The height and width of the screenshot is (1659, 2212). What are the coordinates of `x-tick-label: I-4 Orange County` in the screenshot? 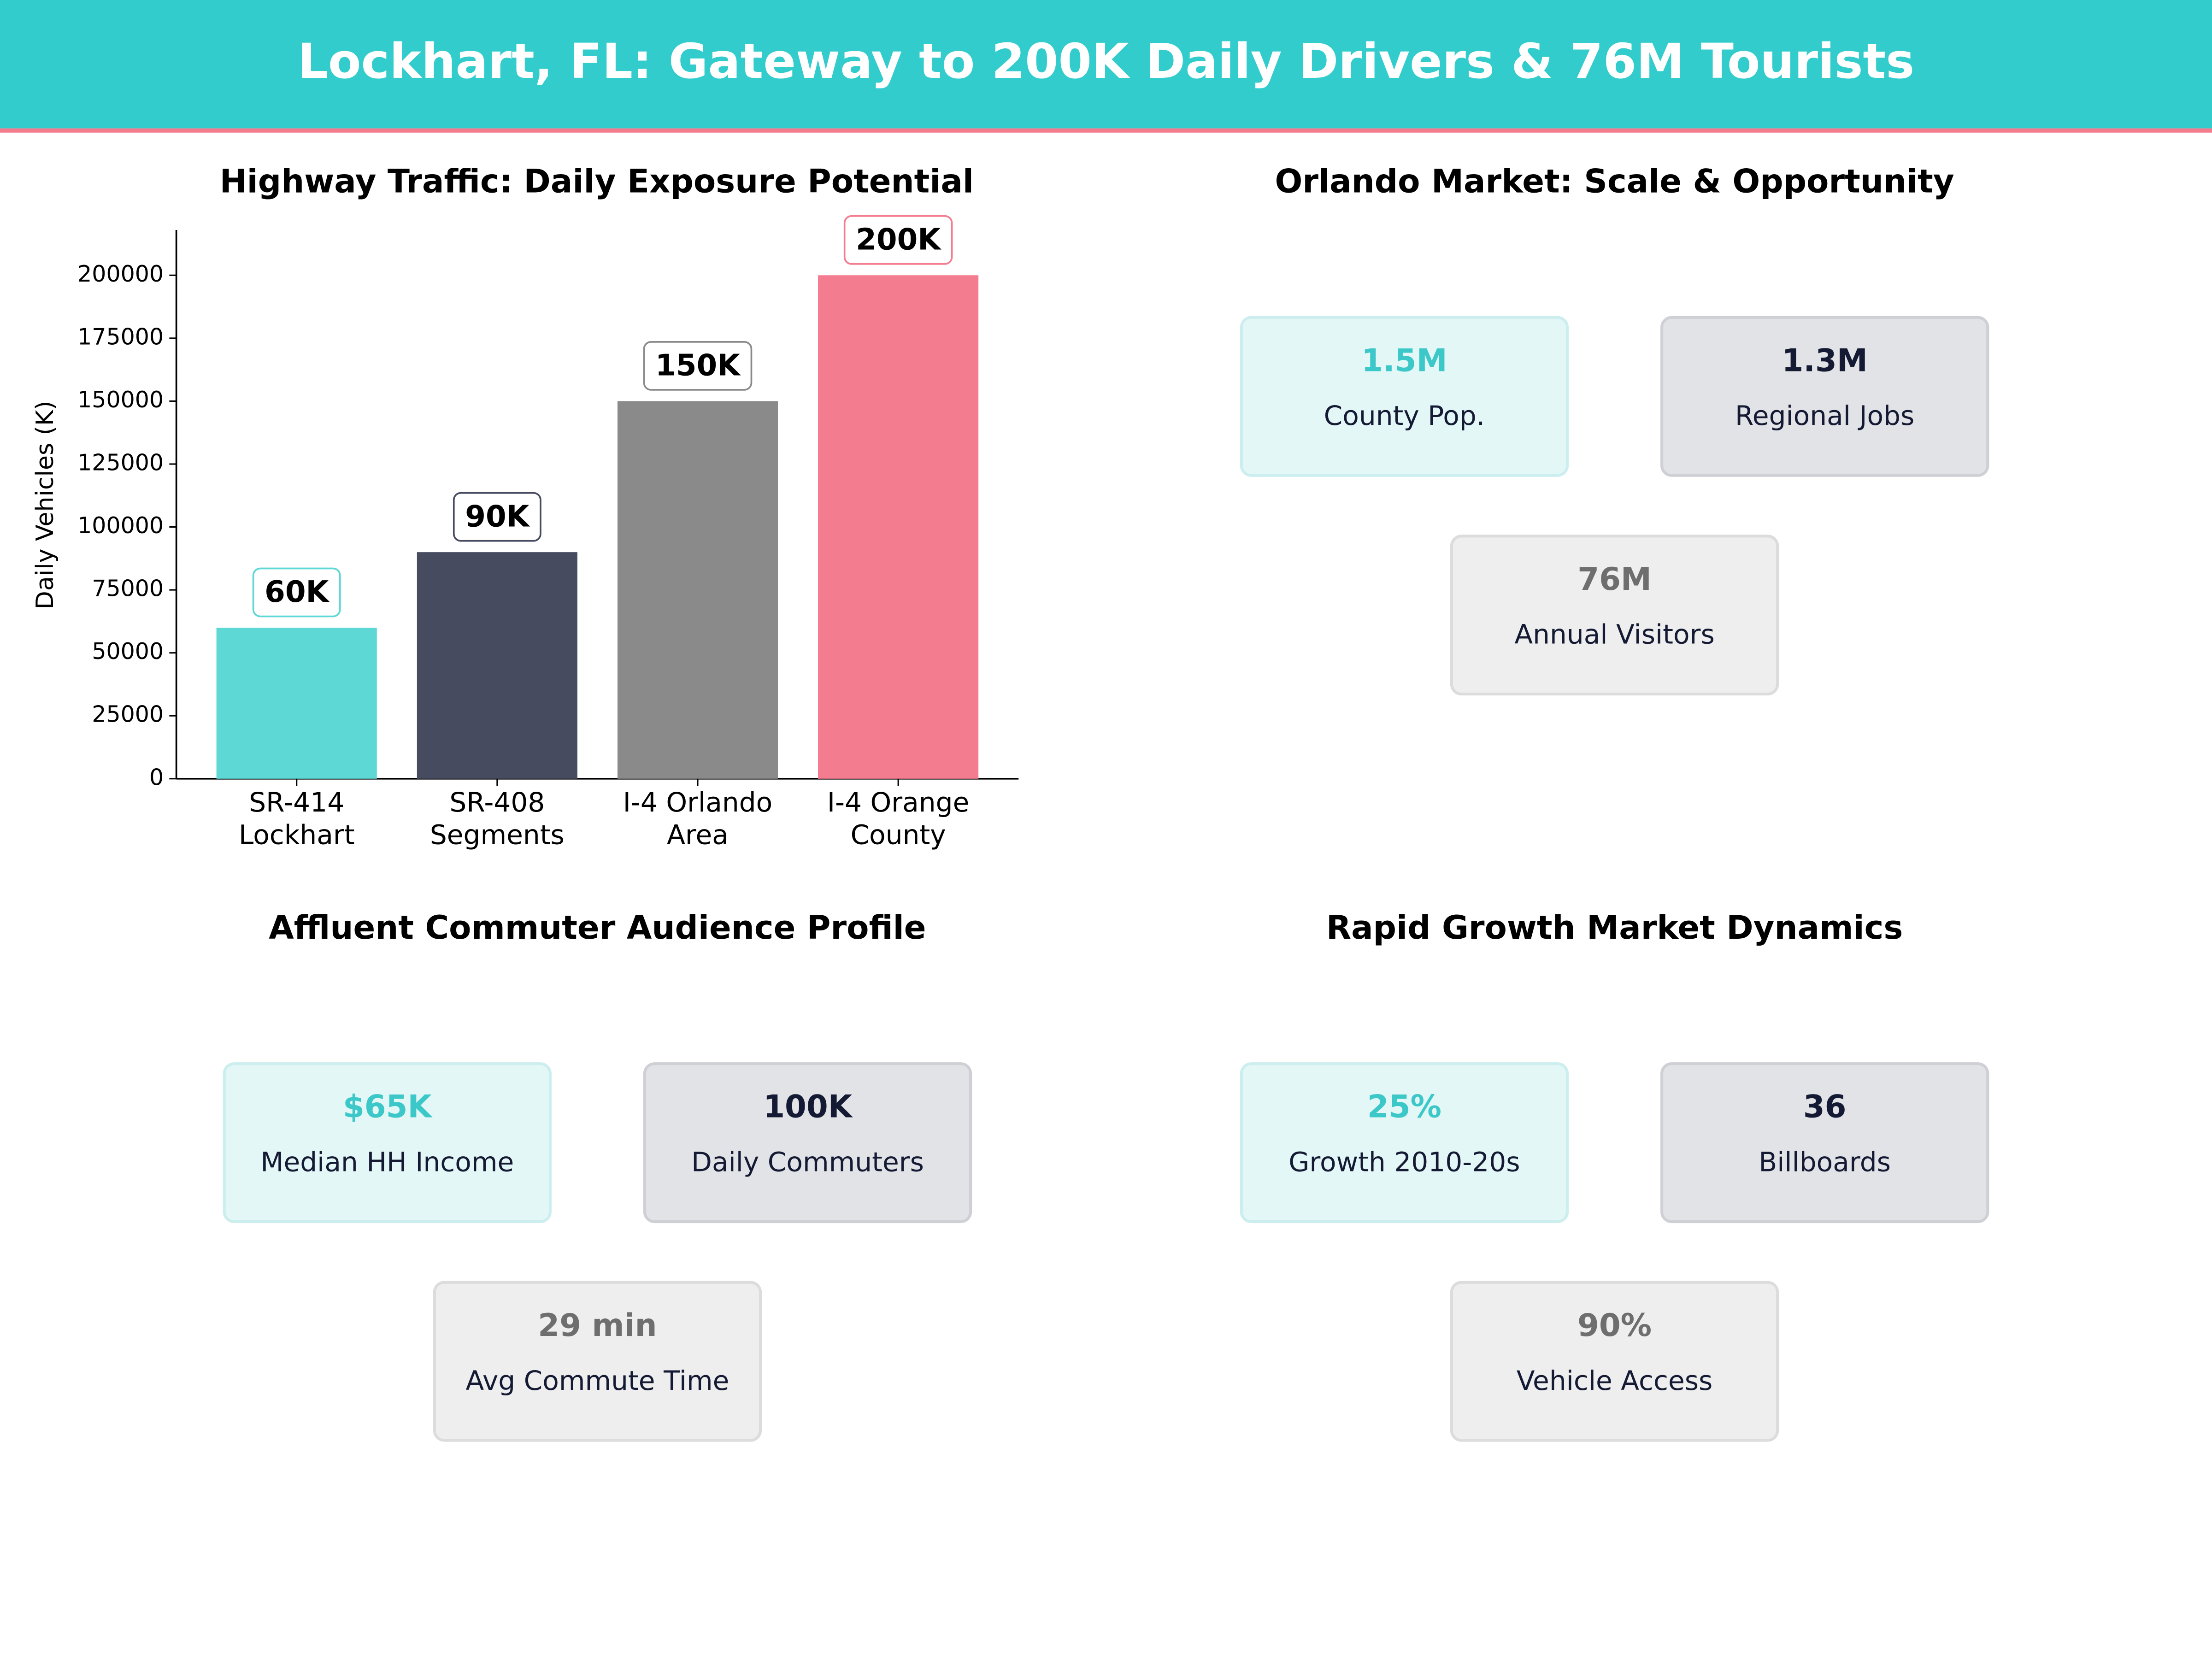 It's located at (898, 818).